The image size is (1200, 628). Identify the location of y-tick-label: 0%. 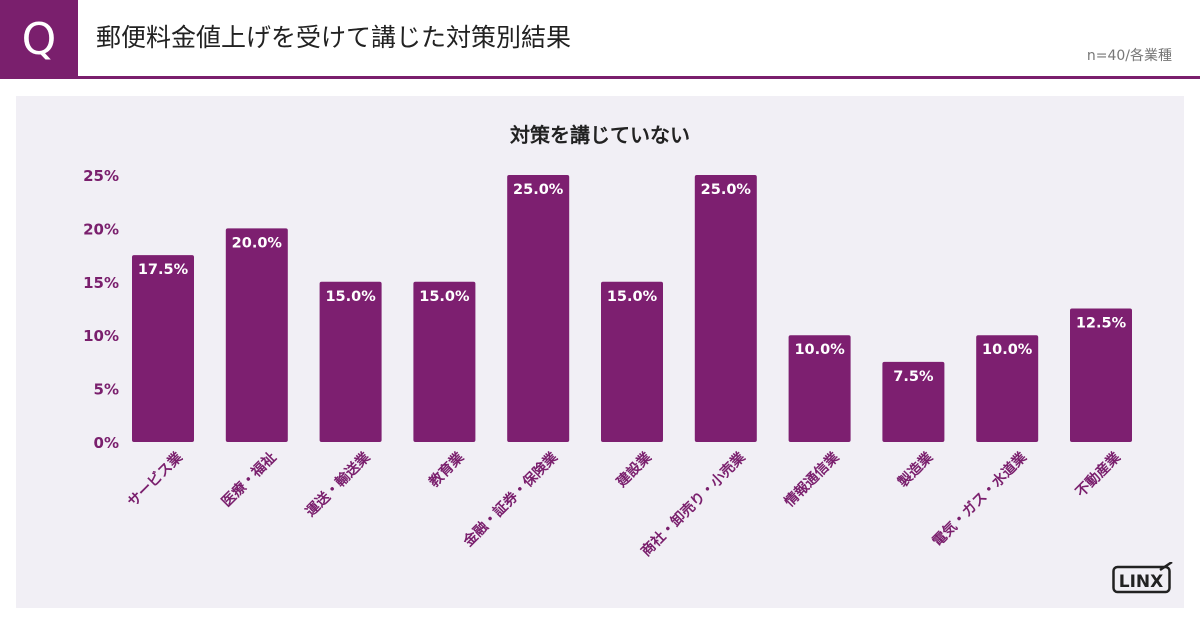
(106, 443).